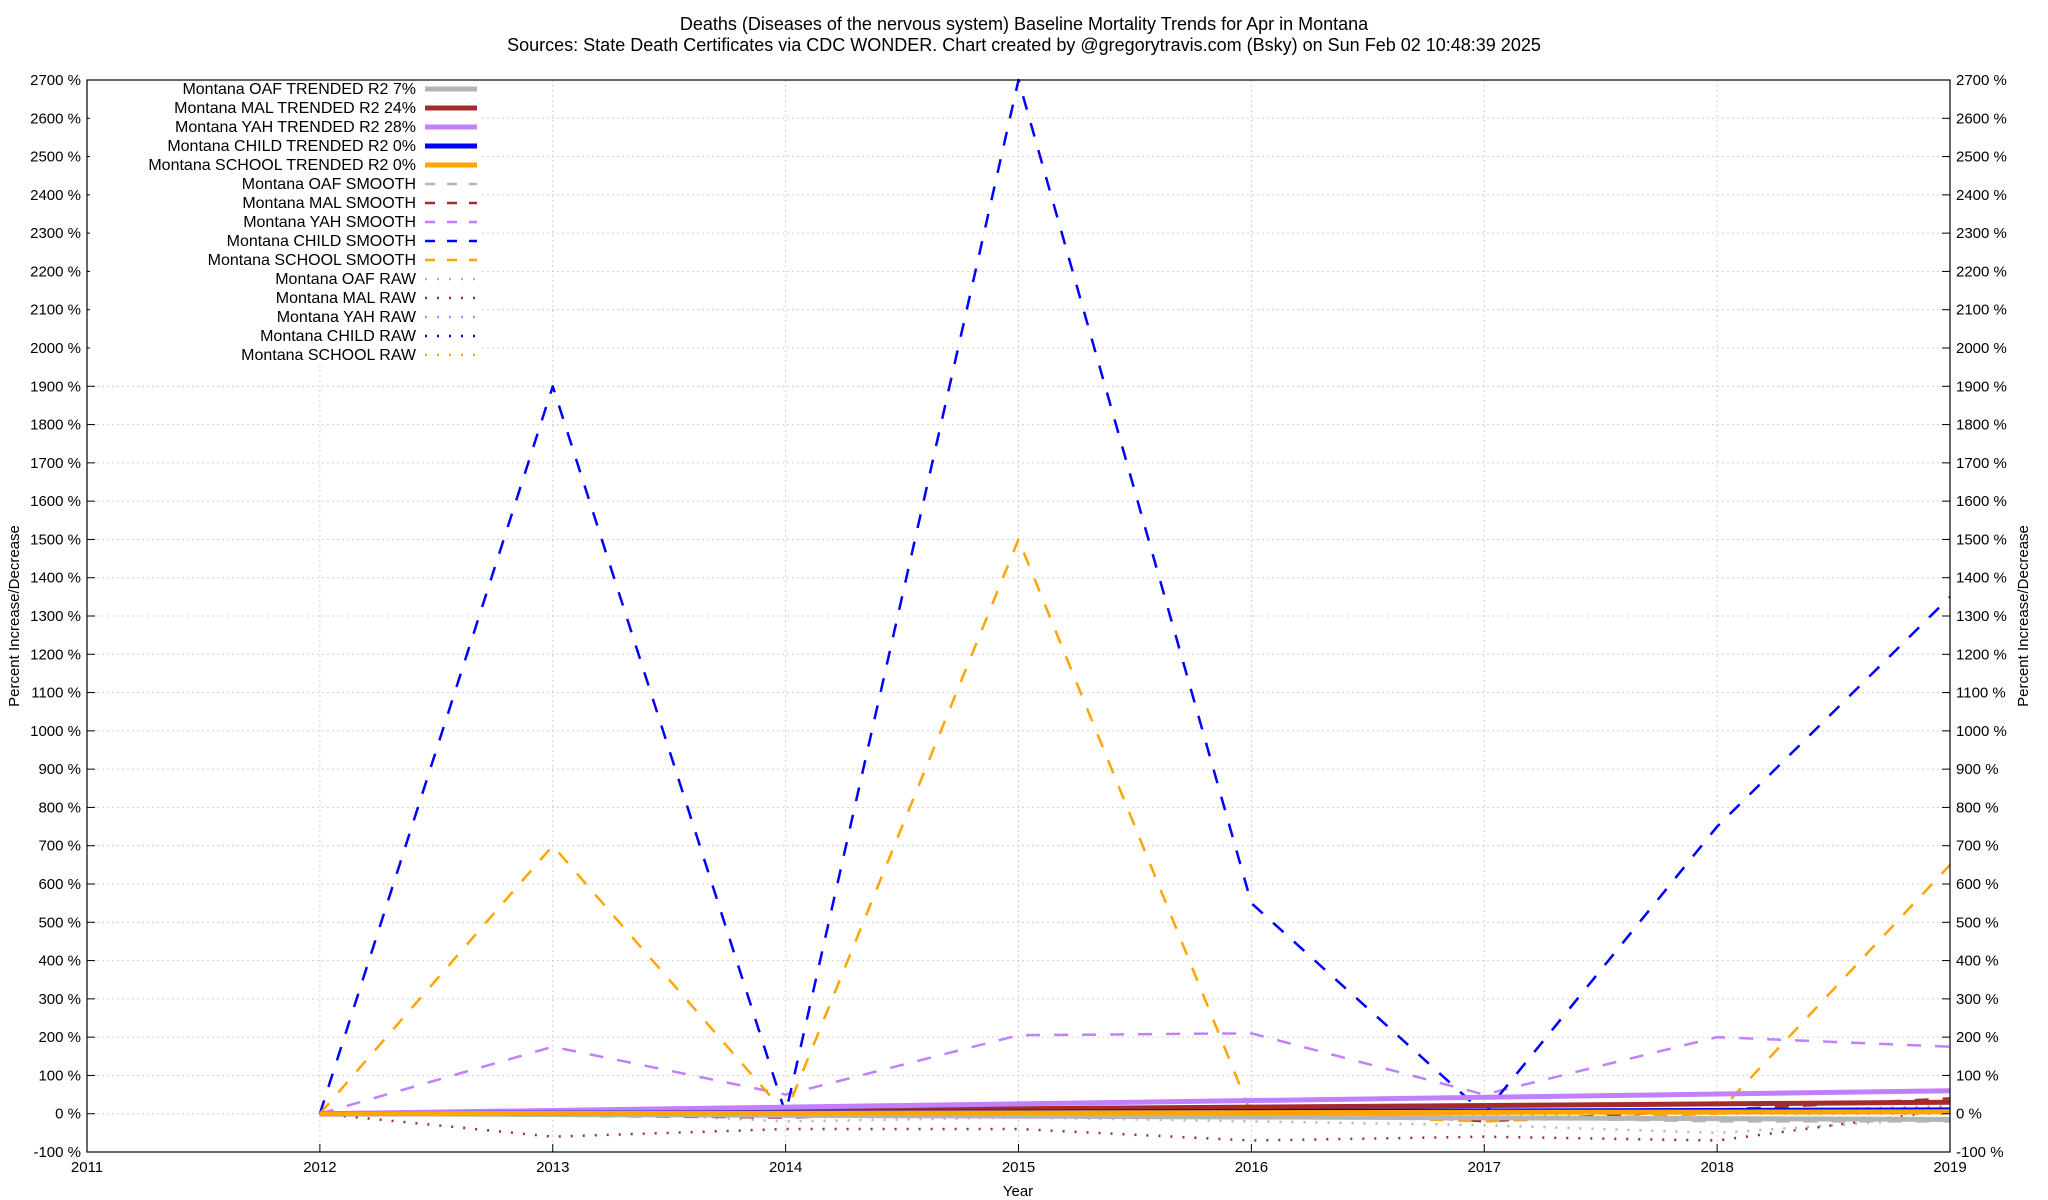  I want to click on y-tick-label-left: 2500 %, so click(55, 157).